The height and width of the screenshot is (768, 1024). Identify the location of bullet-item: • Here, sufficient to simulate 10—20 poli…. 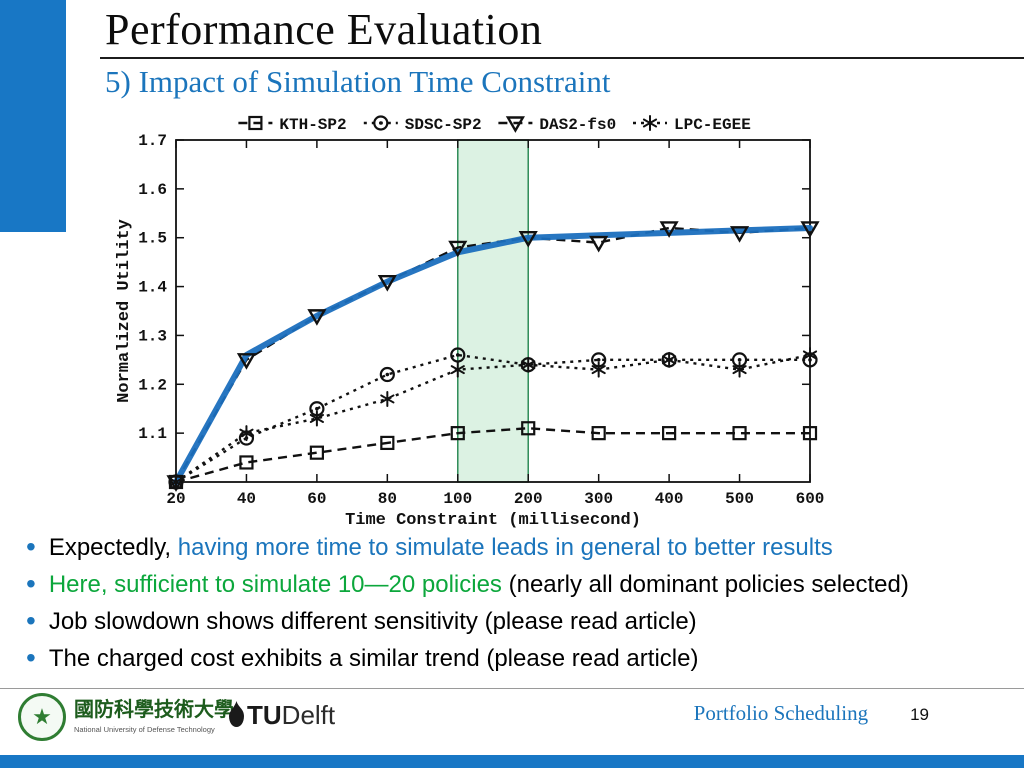
(516, 584).